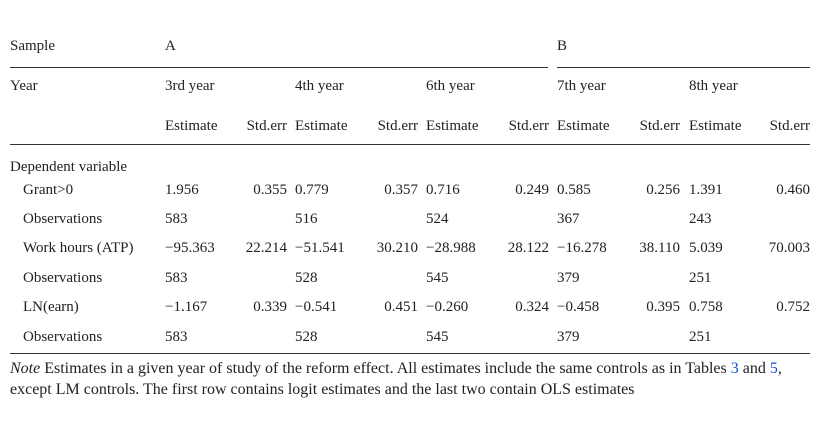 The image size is (820, 433). Describe the element at coordinates (706, 190) in the screenshot. I see `cell: 1.391` at that location.